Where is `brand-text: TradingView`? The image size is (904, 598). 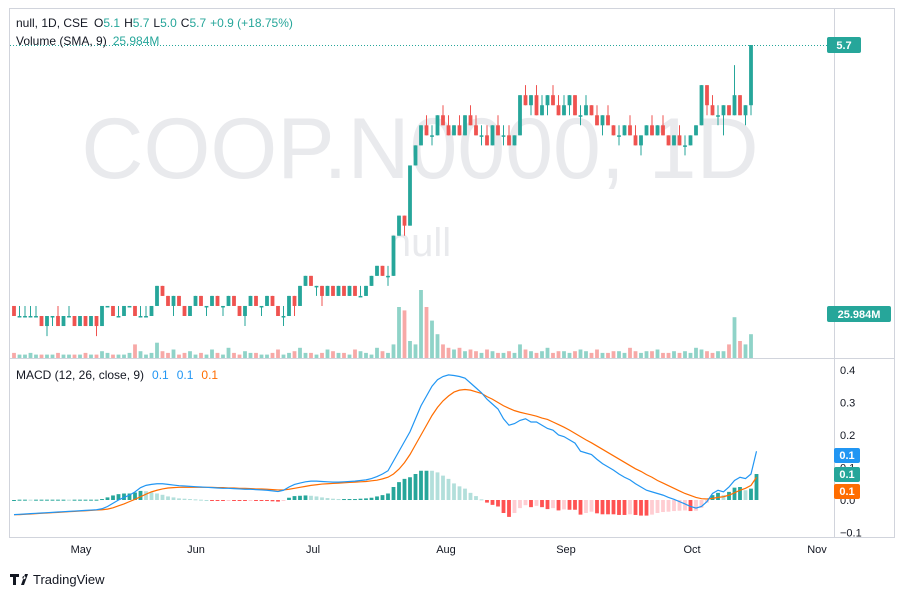 brand-text: TradingView is located at coordinates (69, 579).